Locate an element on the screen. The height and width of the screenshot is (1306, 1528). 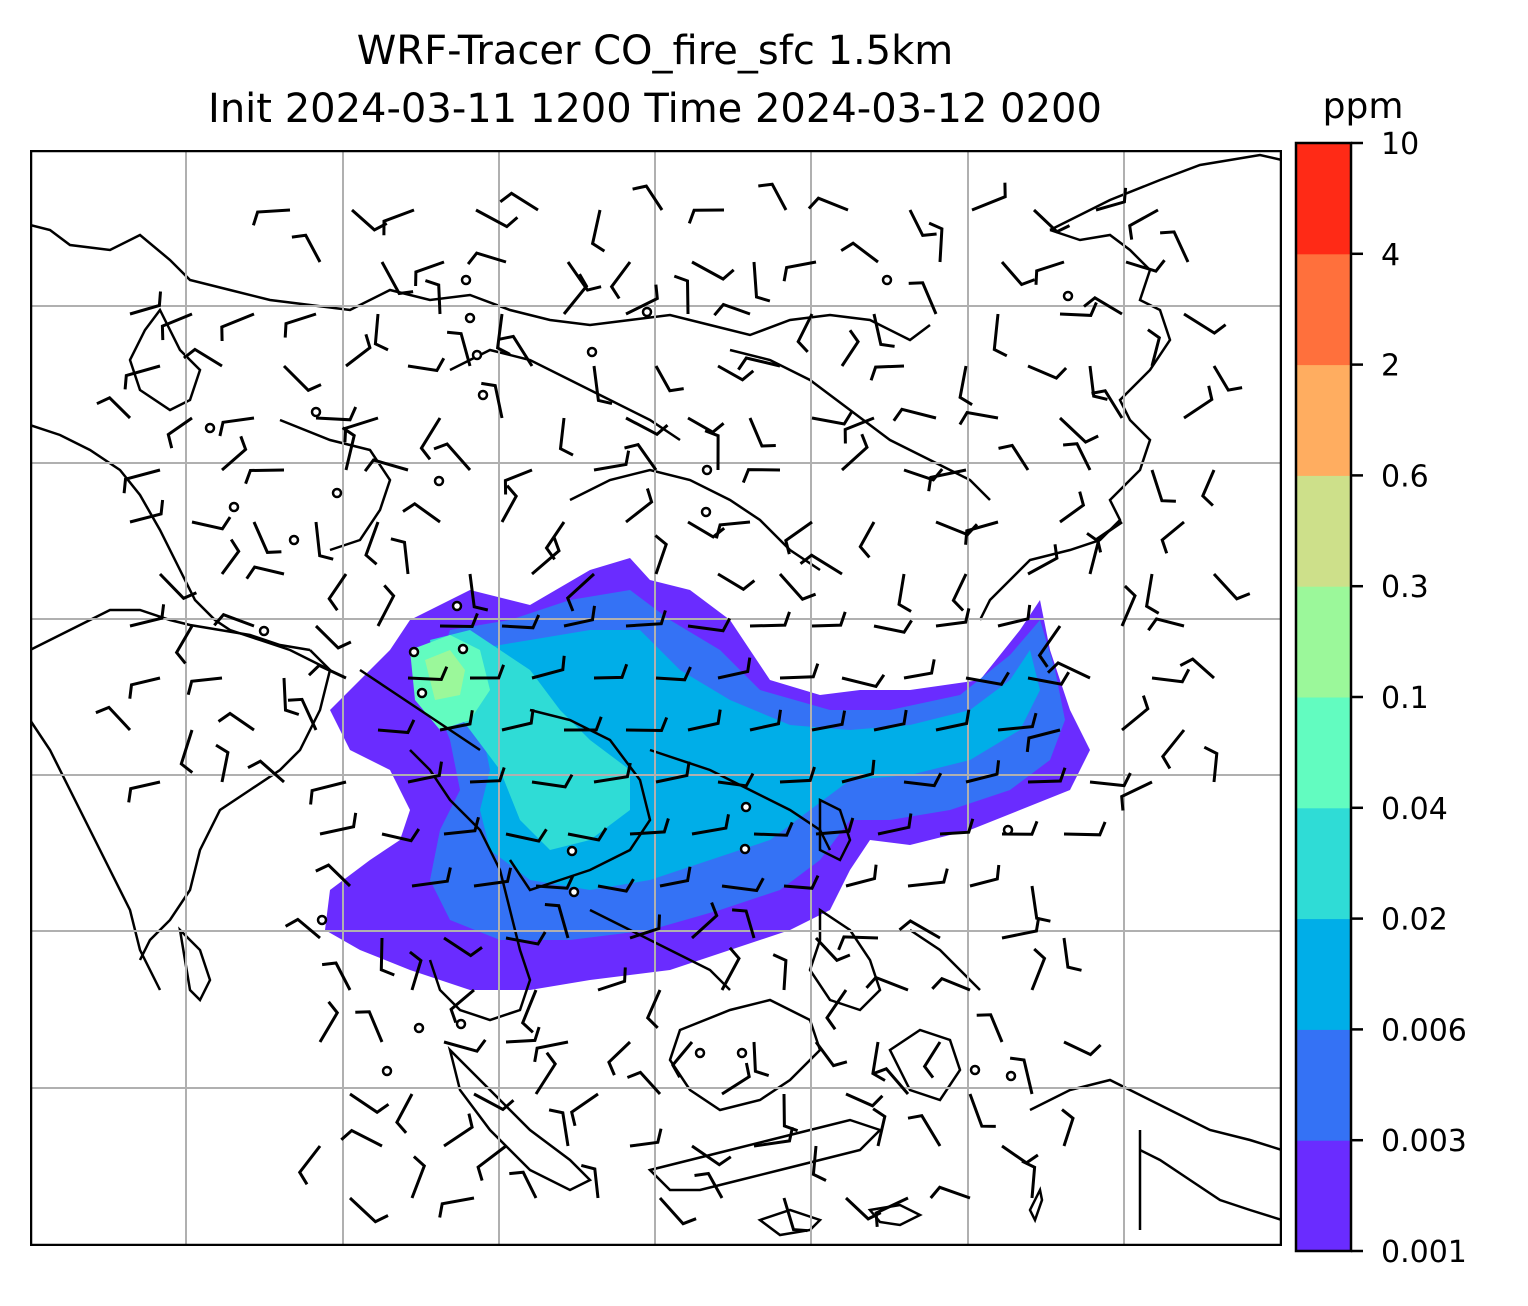
colorbar-tick-label-8: 2 is located at coordinates (1390, 366).